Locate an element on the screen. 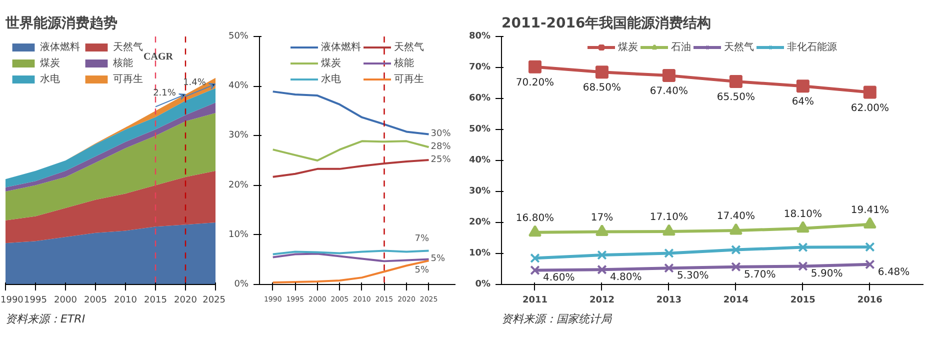 This screenshot has width=935, height=337. x-tick-label: 2000 is located at coordinates (66, 301).